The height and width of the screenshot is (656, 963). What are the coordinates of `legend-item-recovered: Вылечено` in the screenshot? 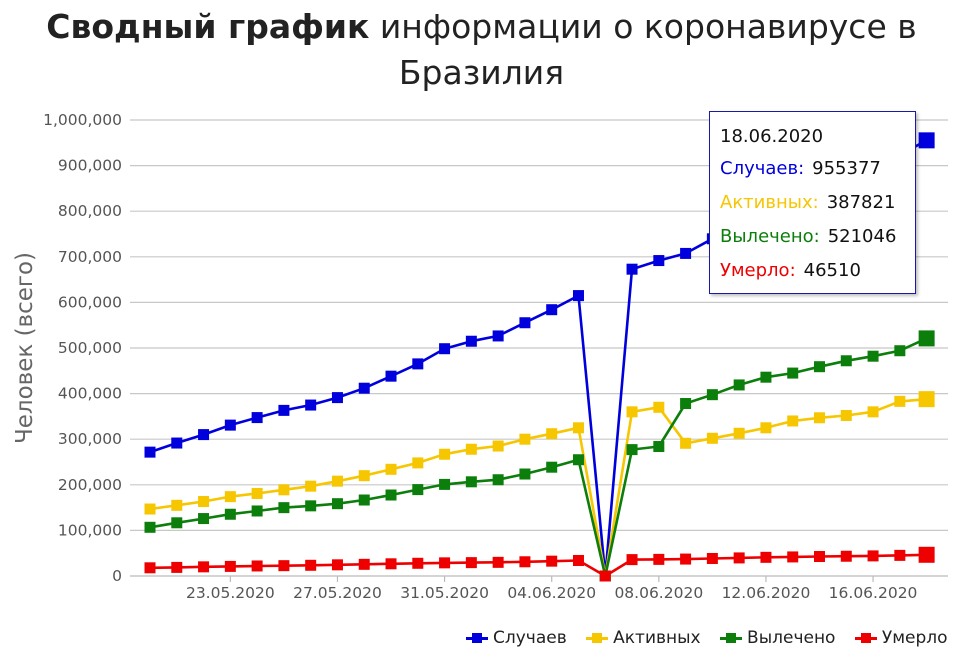 It's located at (777, 638).